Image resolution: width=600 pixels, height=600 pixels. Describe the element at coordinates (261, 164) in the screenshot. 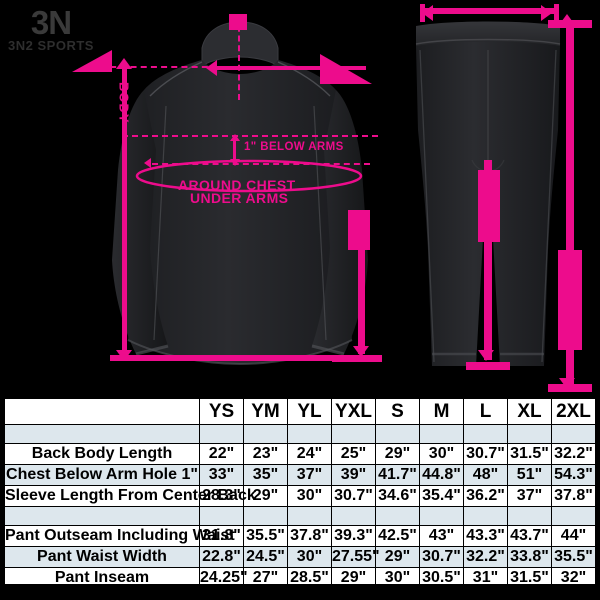

I see `around-chest-dashed-line` at that location.